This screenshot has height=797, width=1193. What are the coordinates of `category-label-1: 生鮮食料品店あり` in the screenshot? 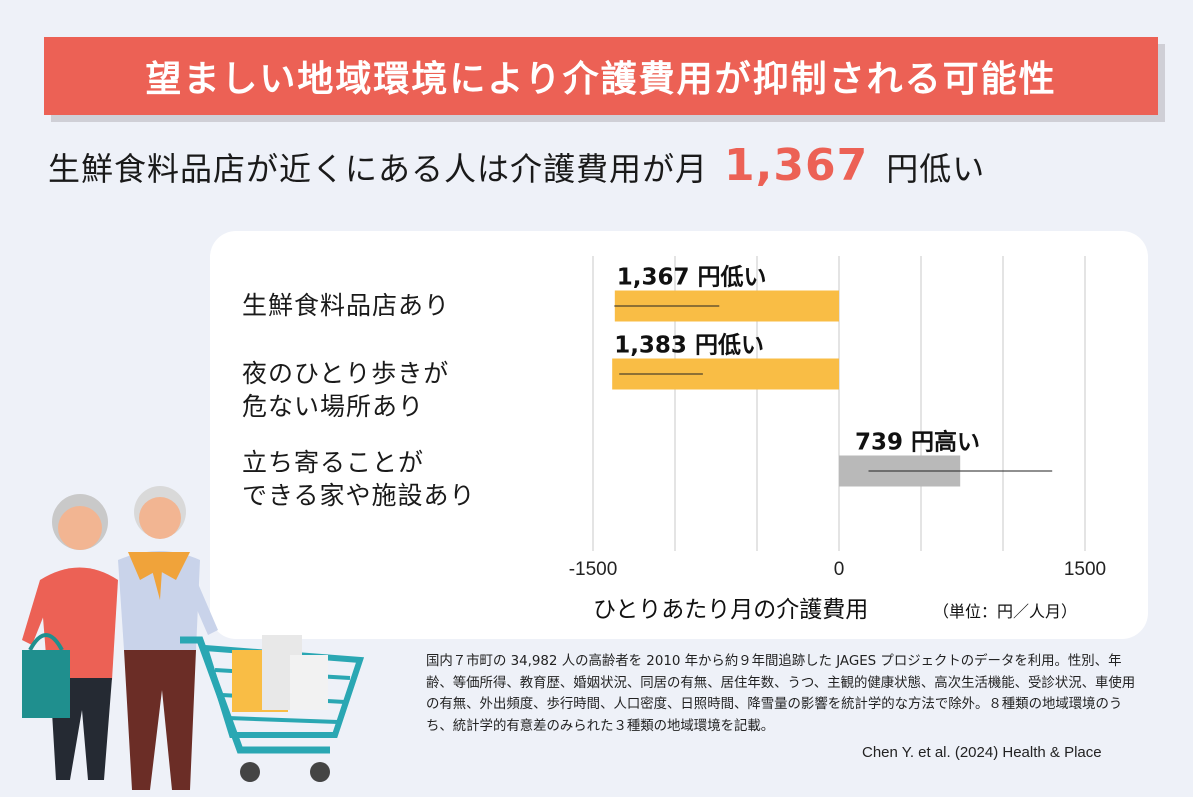 It's located at (346, 305).